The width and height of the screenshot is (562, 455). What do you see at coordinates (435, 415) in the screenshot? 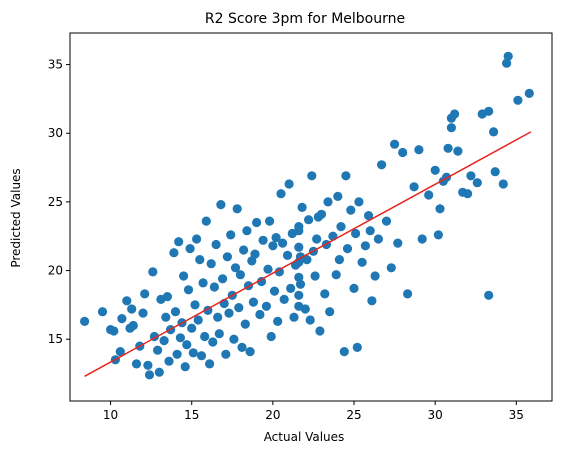
I see `x-tick-label: 30` at bounding box center [435, 415].